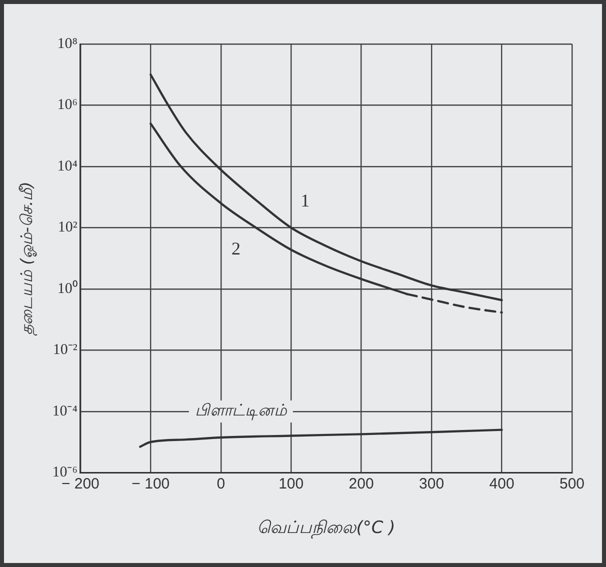 The width and height of the screenshot is (606, 567). What do you see at coordinates (67, 44) in the screenshot?
I see `y-tick-label: 10⁸` at bounding box center [67, 44].